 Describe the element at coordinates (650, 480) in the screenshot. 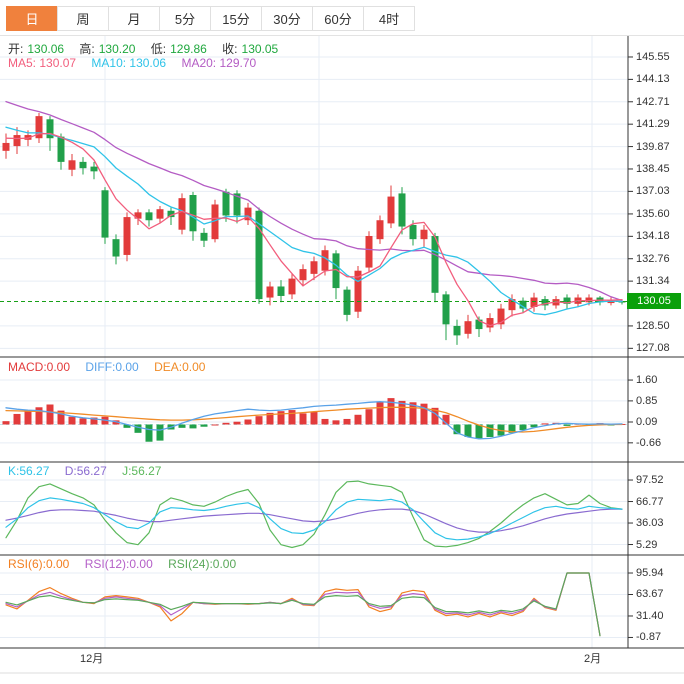

I see `y-axis-tick-label: 97.52` at that location.